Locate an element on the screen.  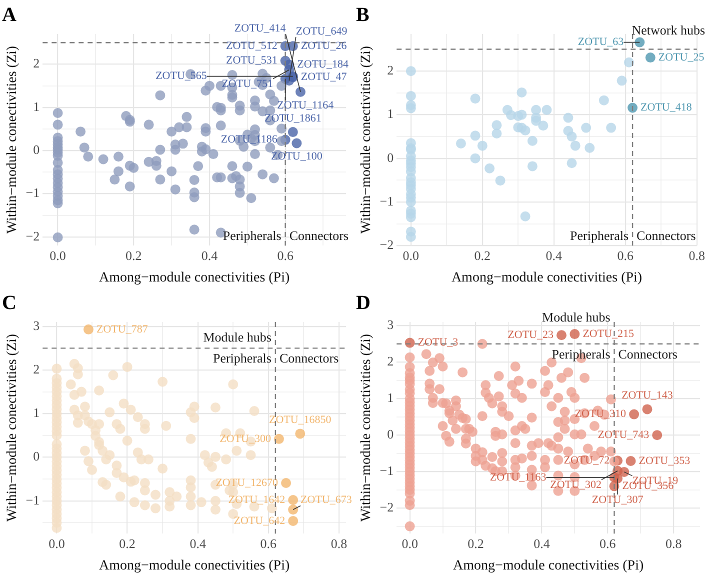
annotation: ZOTU_302 is located at coordinates (576, 485).